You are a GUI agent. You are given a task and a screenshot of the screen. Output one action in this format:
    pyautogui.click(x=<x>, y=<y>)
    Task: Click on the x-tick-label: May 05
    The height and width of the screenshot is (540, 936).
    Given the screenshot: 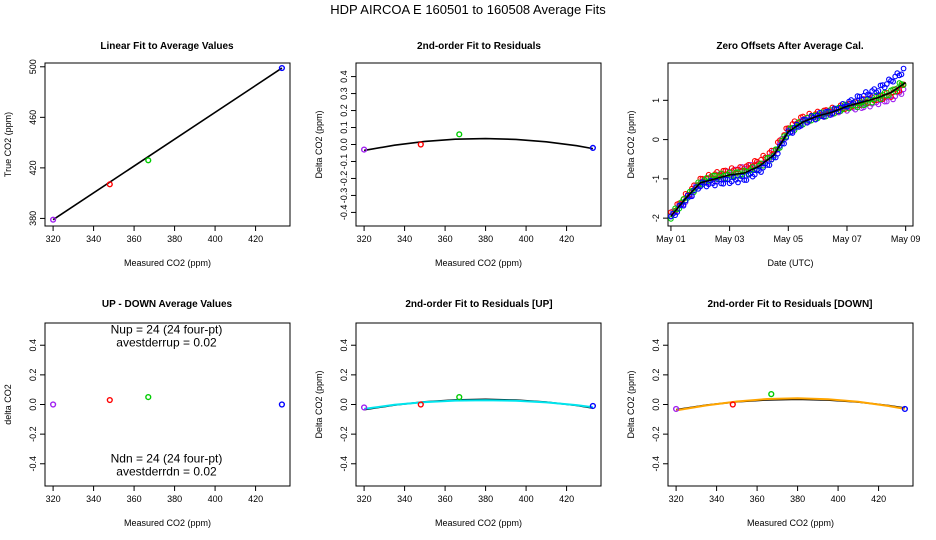 What is the action you would take?
    pyautogui.click(x=789, y=239)
    